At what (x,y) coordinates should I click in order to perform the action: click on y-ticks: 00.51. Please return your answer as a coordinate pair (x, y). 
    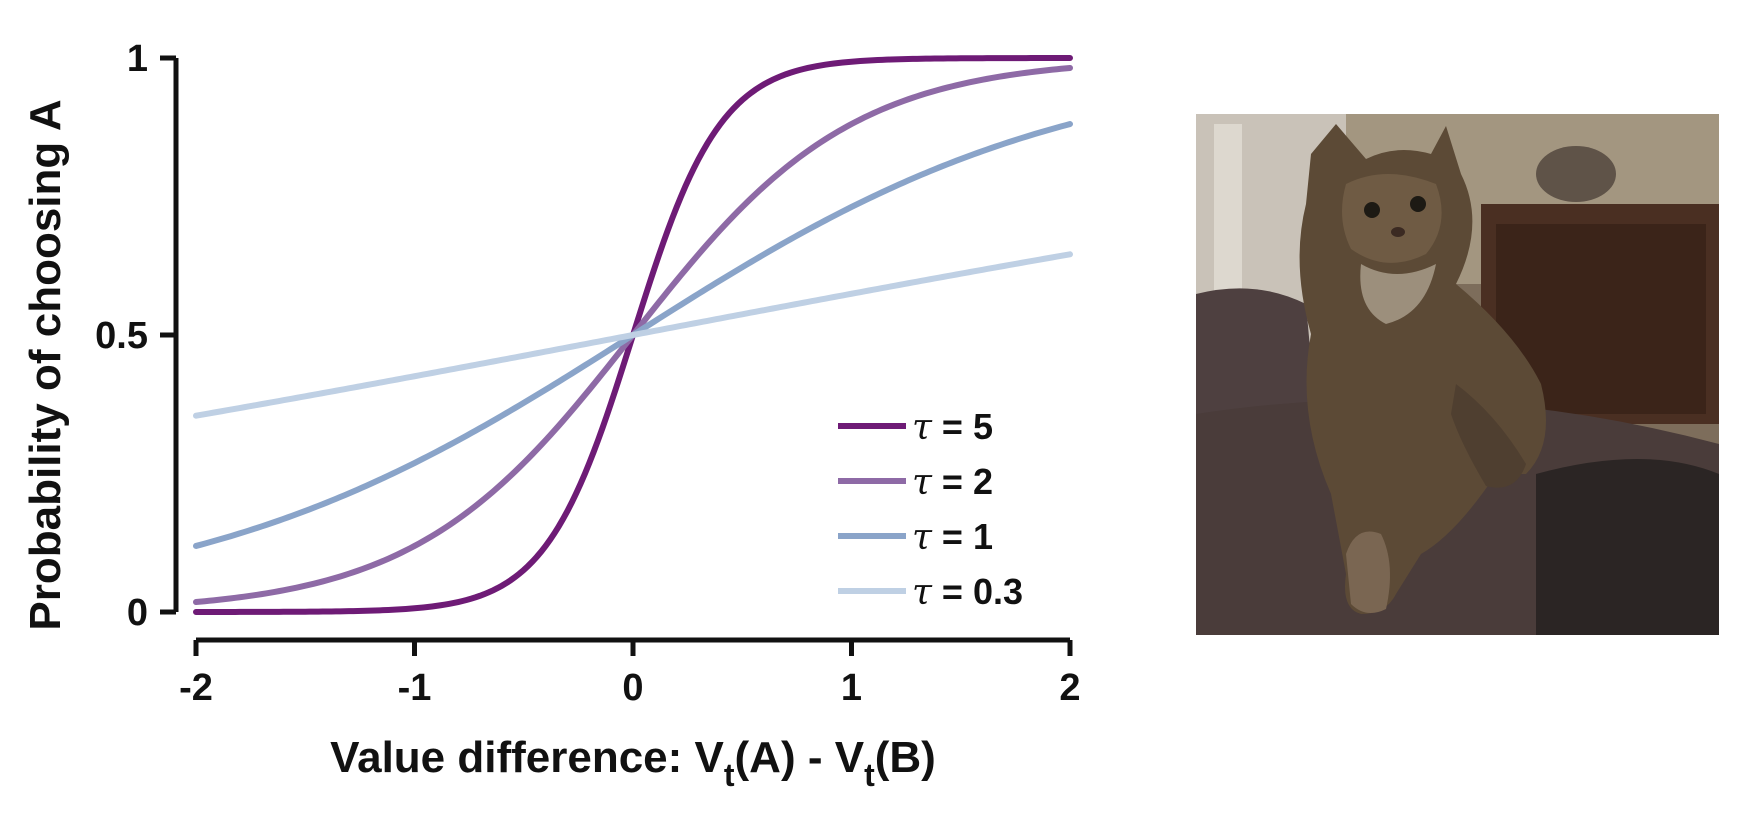
    Looking at the image, I should click on (135, 336).